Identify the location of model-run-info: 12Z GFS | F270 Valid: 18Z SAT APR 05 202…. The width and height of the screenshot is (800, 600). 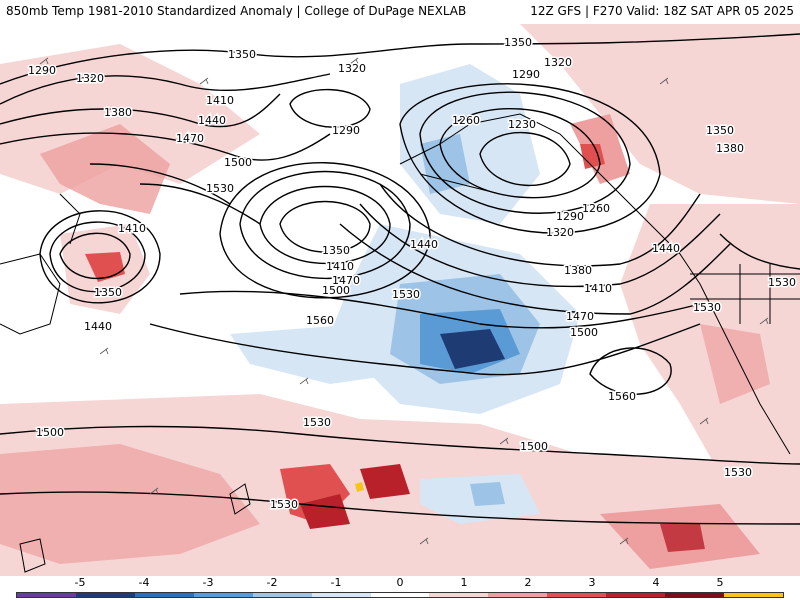
(662, 11).